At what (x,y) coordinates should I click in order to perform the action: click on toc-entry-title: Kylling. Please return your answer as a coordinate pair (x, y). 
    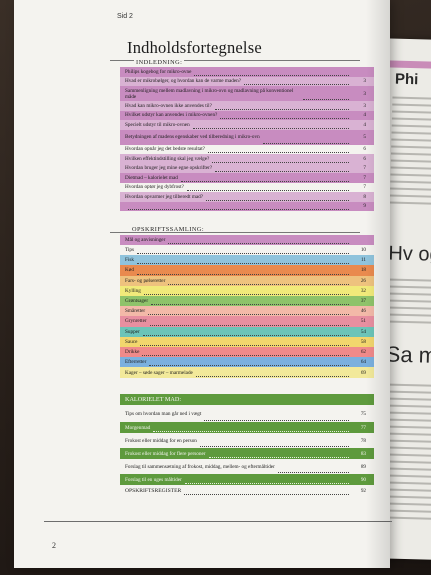
    Looking at the image, I should click on (133, 290).